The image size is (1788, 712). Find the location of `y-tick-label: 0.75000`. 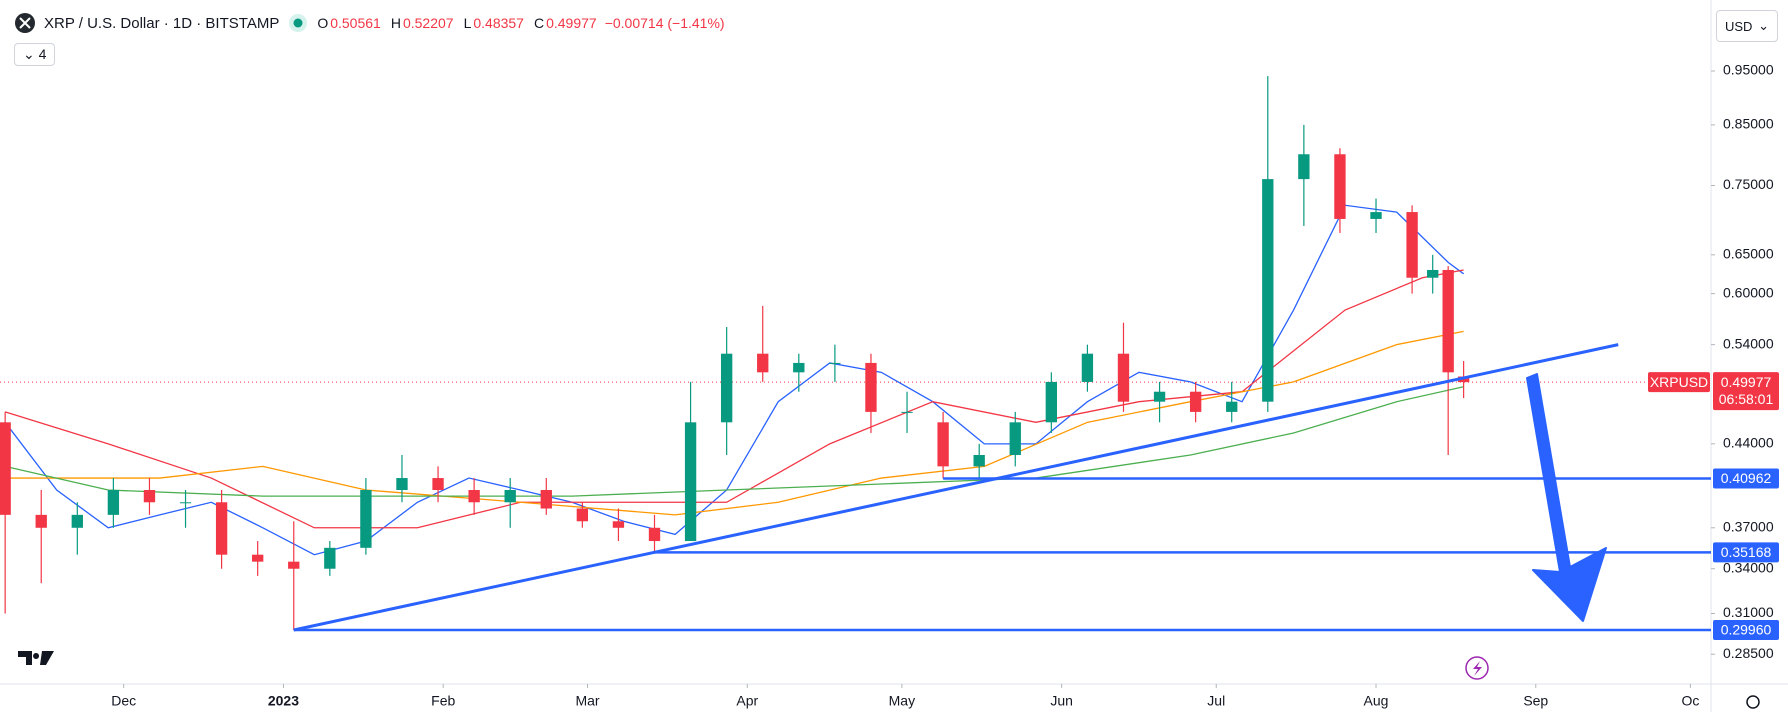

y-tick-label: 0.75000 is located at coordinates (1748, 184).